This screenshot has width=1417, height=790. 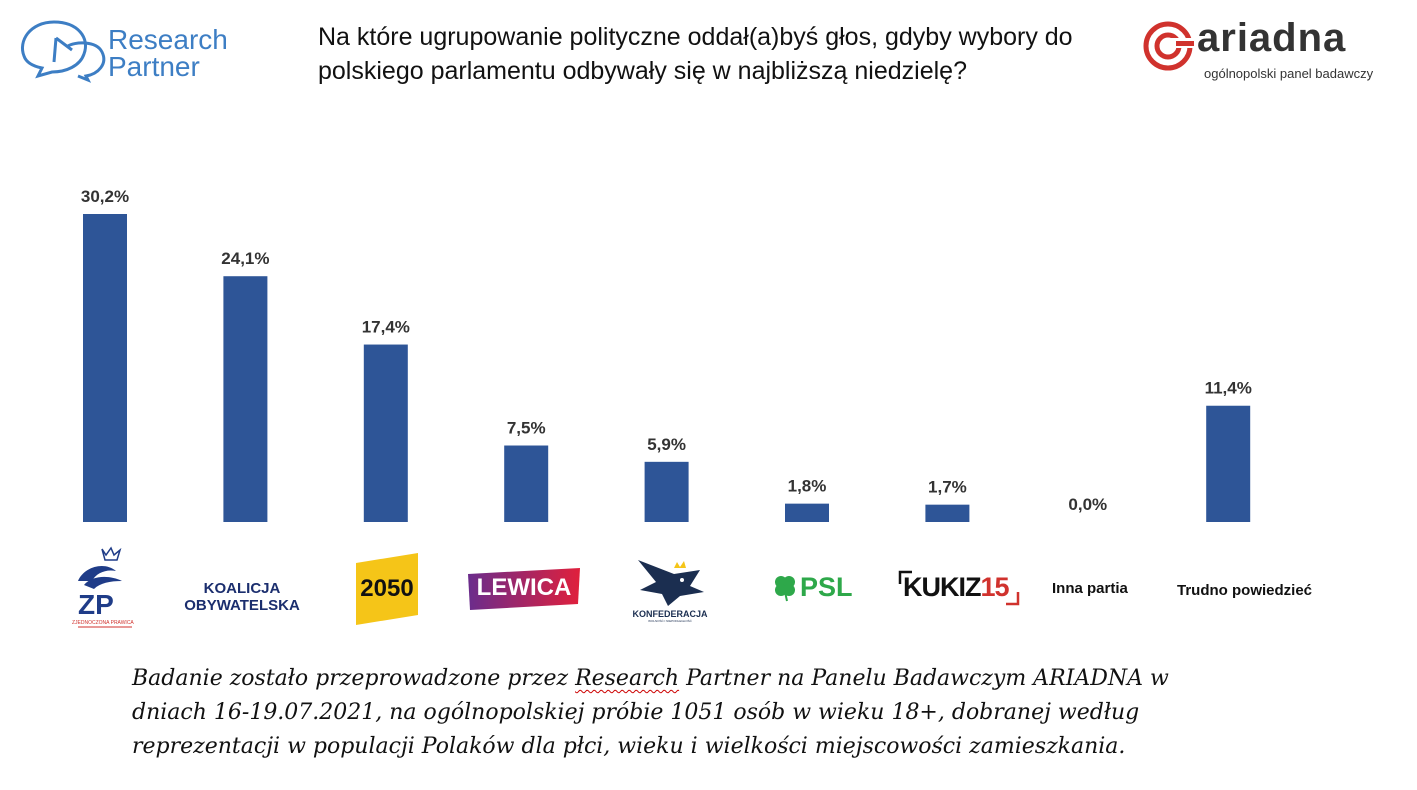 I want to click on study-note-part1: Badanie zostało przeprowadzone przez, so click(x=354, y=678).